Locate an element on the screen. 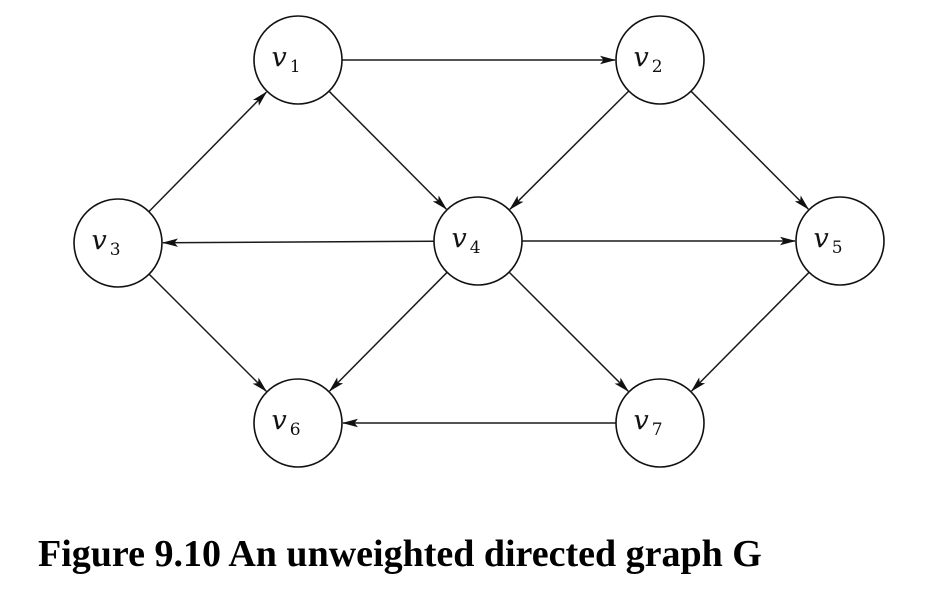 The height and width of the screenshot is (604, 936). edge-v4-v7 is located at coordinates (568, 331).